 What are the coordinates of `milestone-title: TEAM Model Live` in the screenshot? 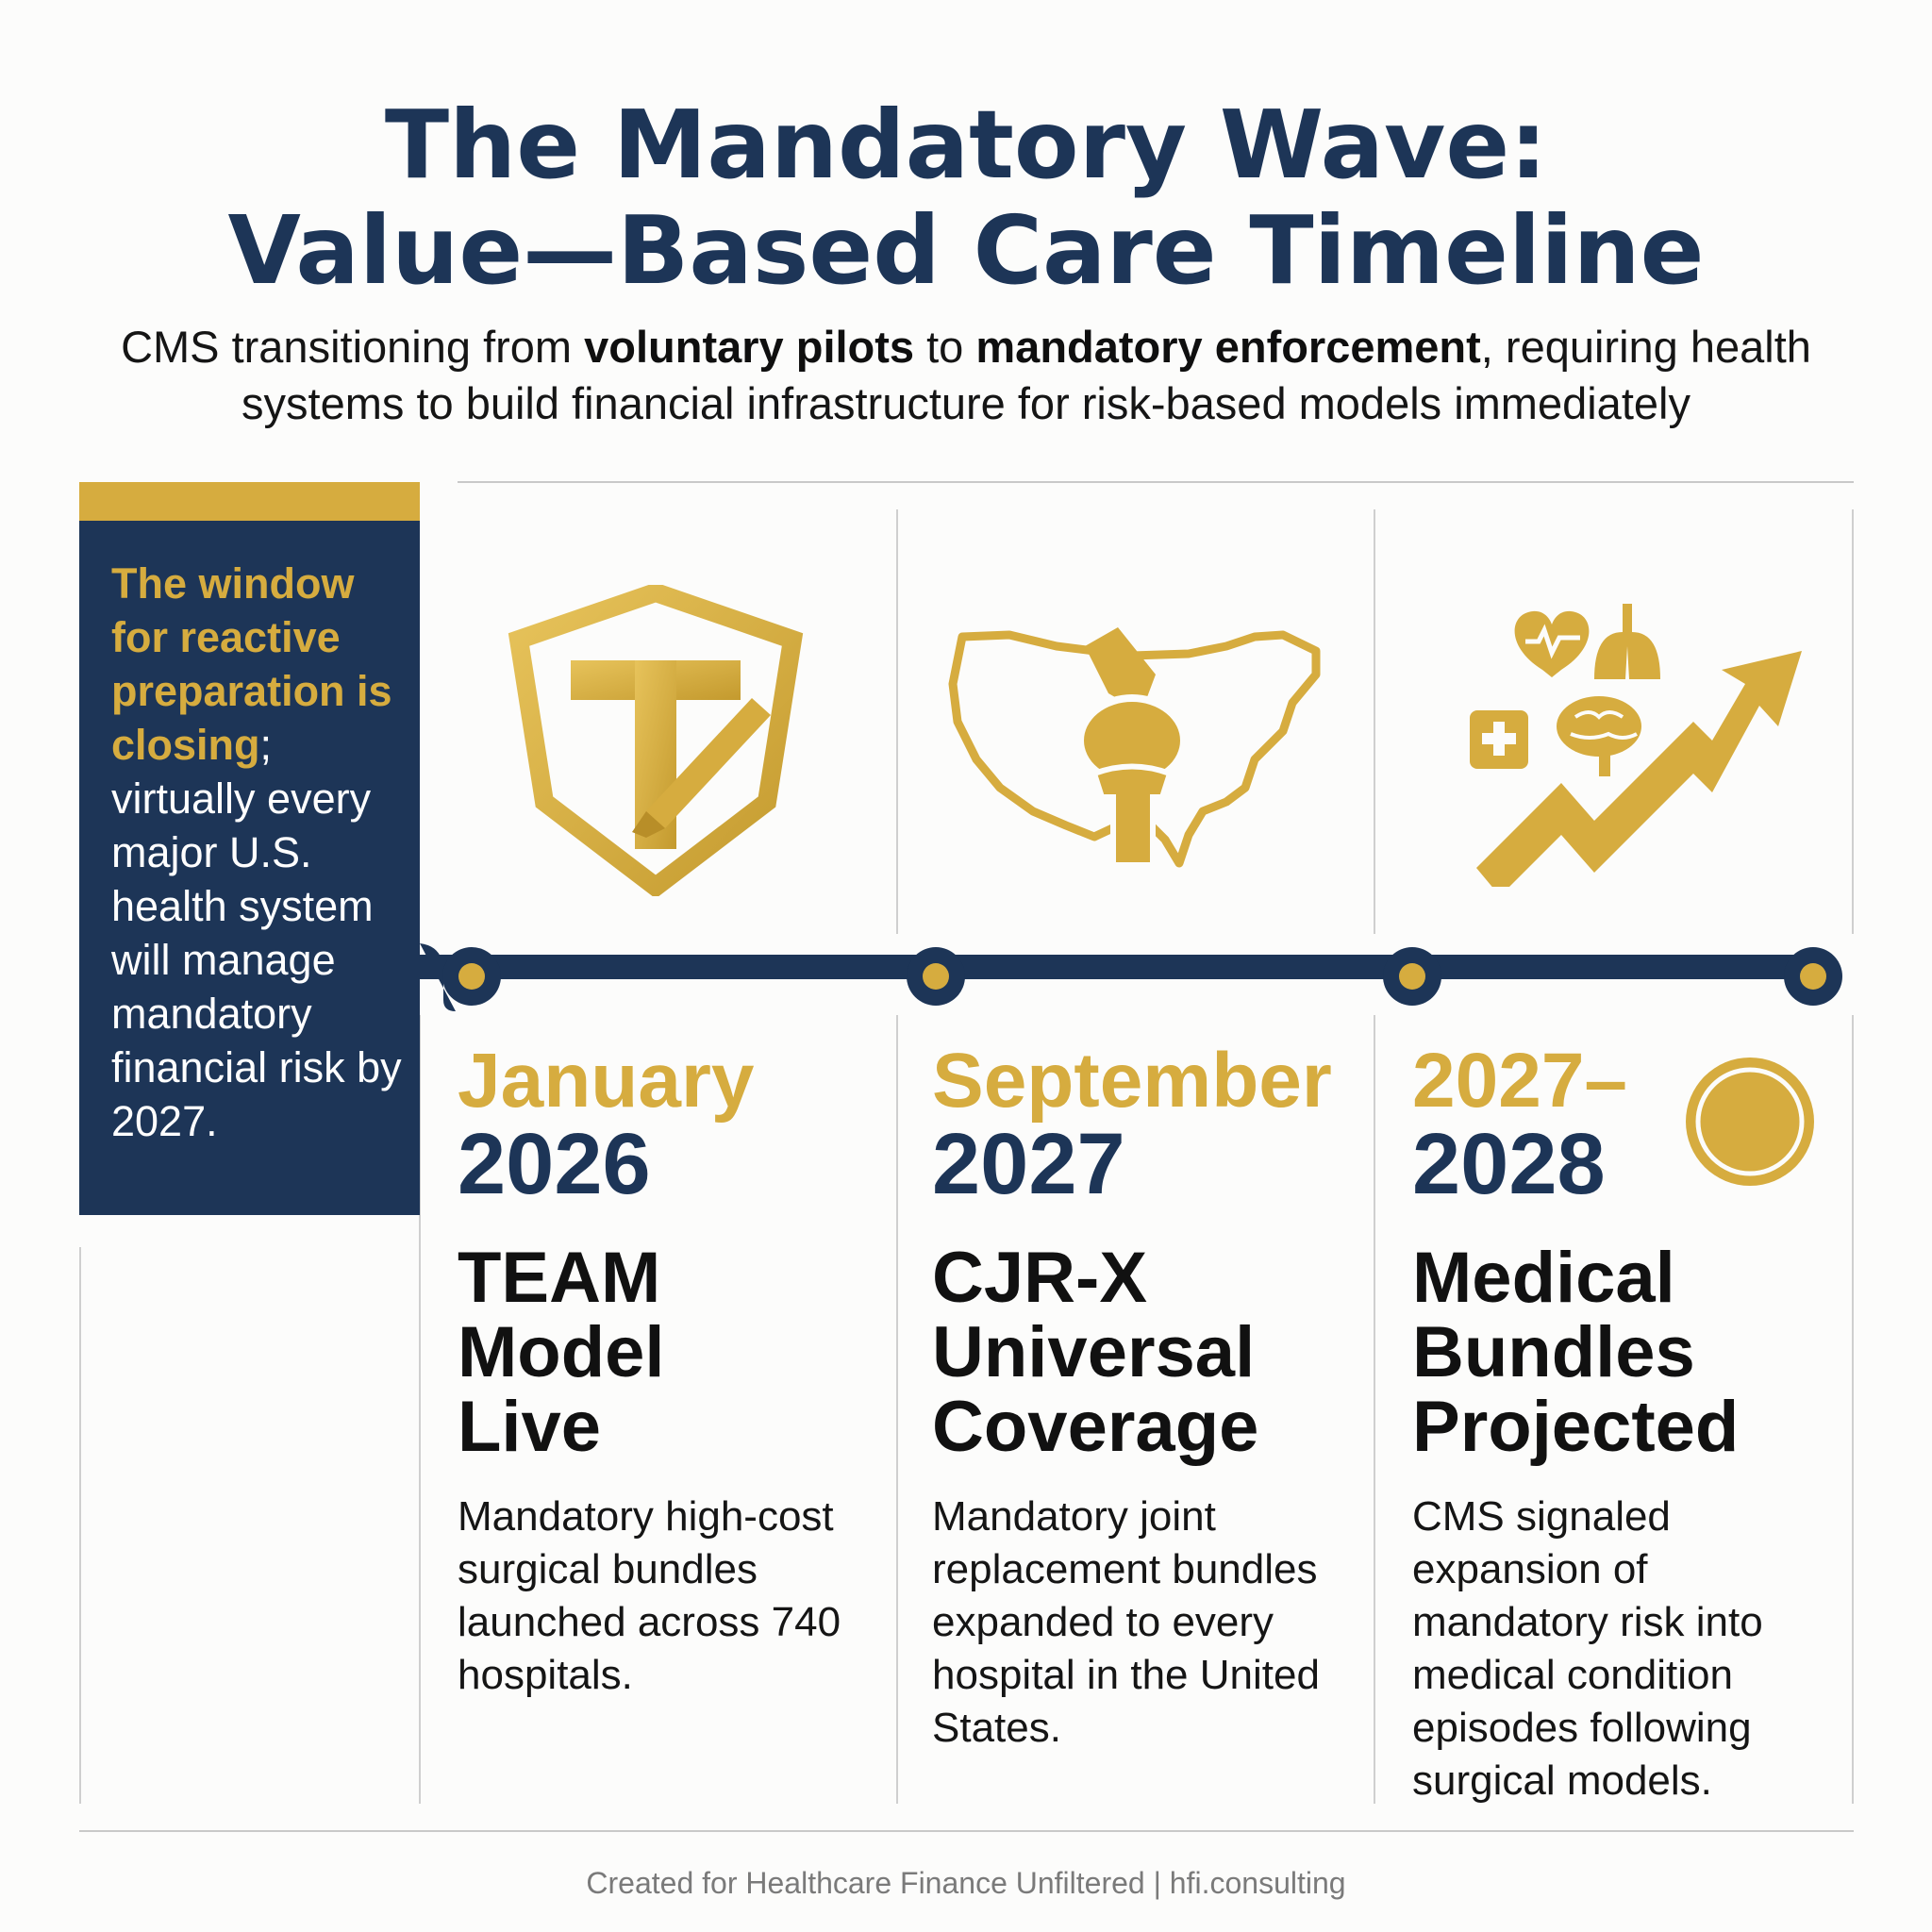 It's located at (561, 1353).